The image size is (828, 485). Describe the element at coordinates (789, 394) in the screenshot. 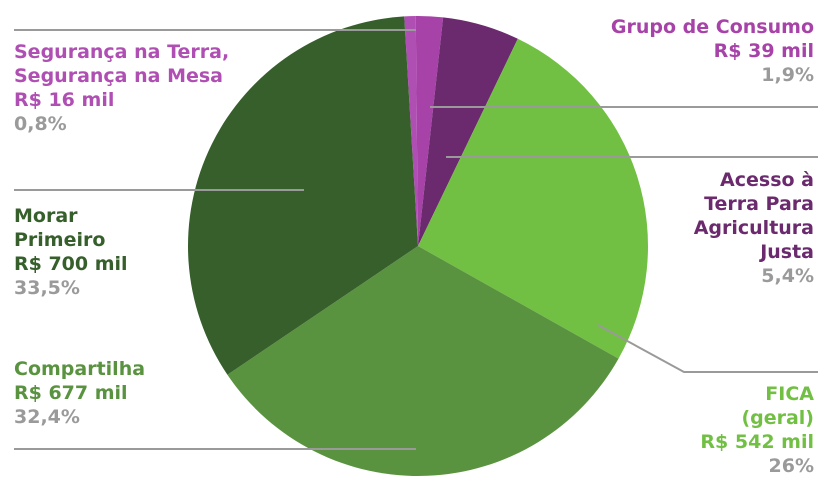

I see `label-fica-name-1: FICA` at that location.